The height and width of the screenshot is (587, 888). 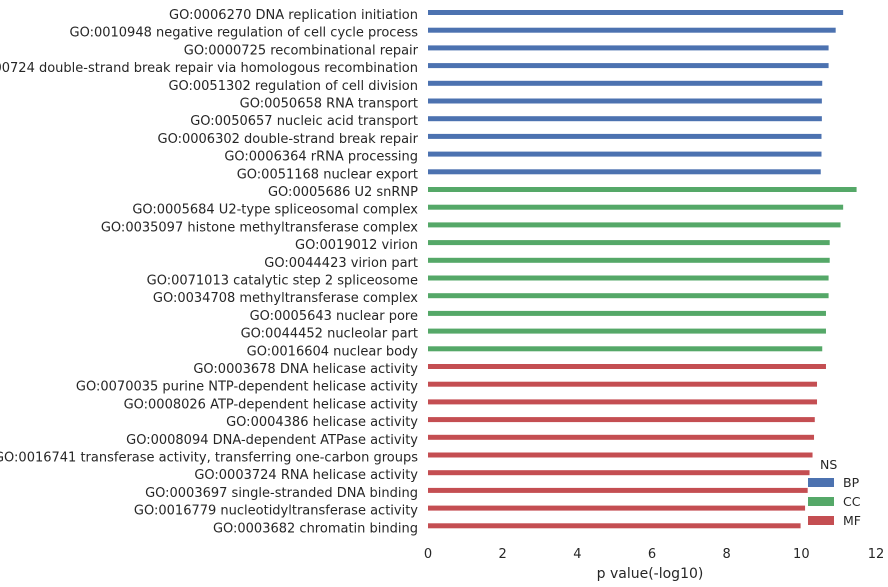 I want to click on category-label: GO:0044452 nucleolar part, so click(x=329, y=334).